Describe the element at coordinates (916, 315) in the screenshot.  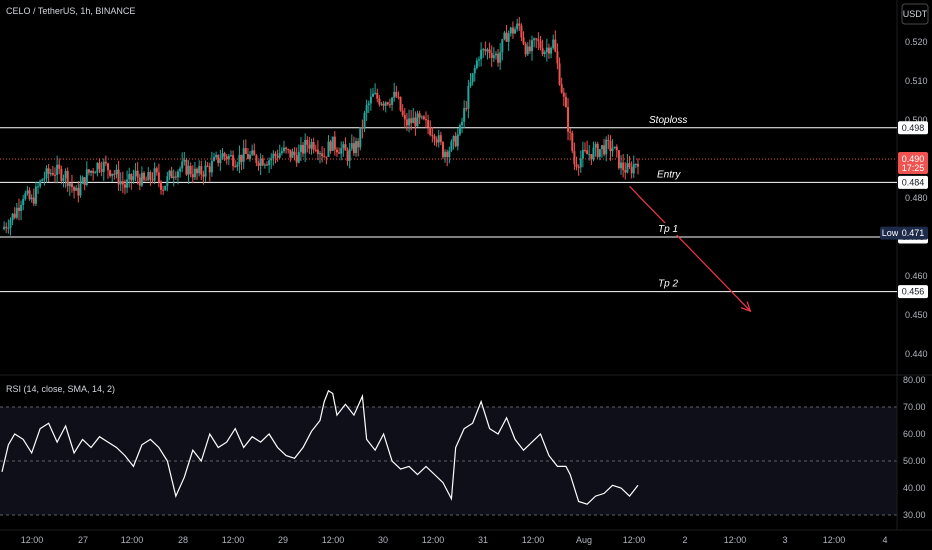
I see `price-tick-label: 0.450` at that location.